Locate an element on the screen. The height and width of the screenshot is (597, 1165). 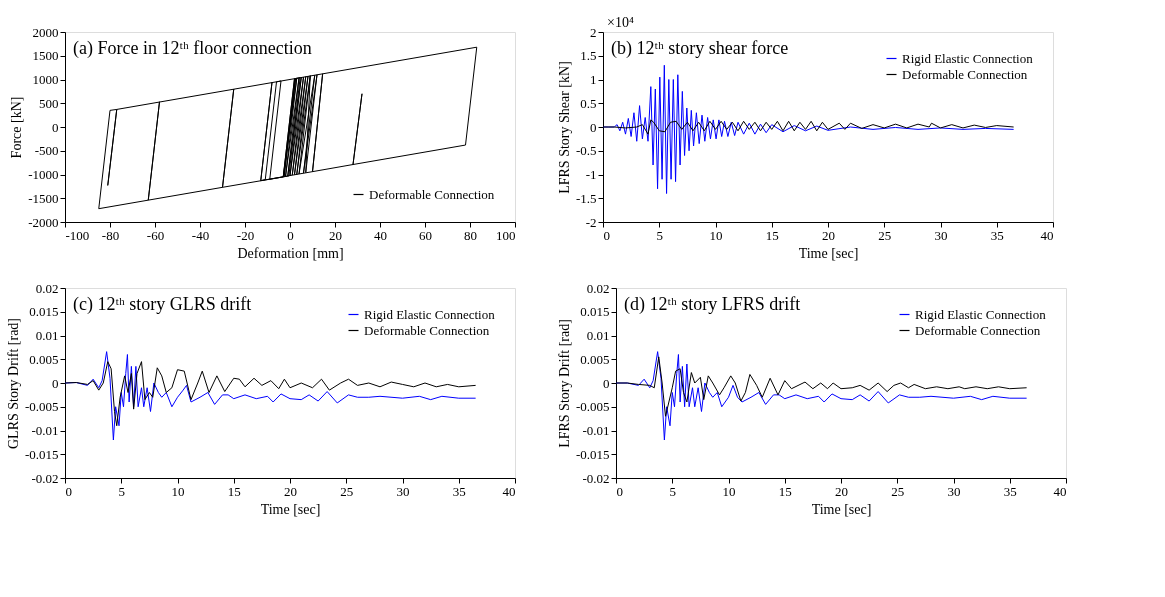
x-tick-label: 80 is located at coordinates (470, 235).